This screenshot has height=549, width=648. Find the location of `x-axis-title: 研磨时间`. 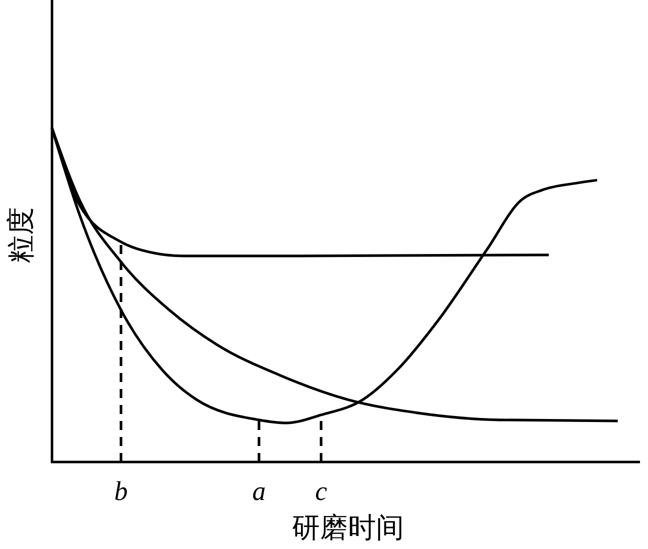

x-axis-title: 研磨时间 is located at coordinates (348, 528).